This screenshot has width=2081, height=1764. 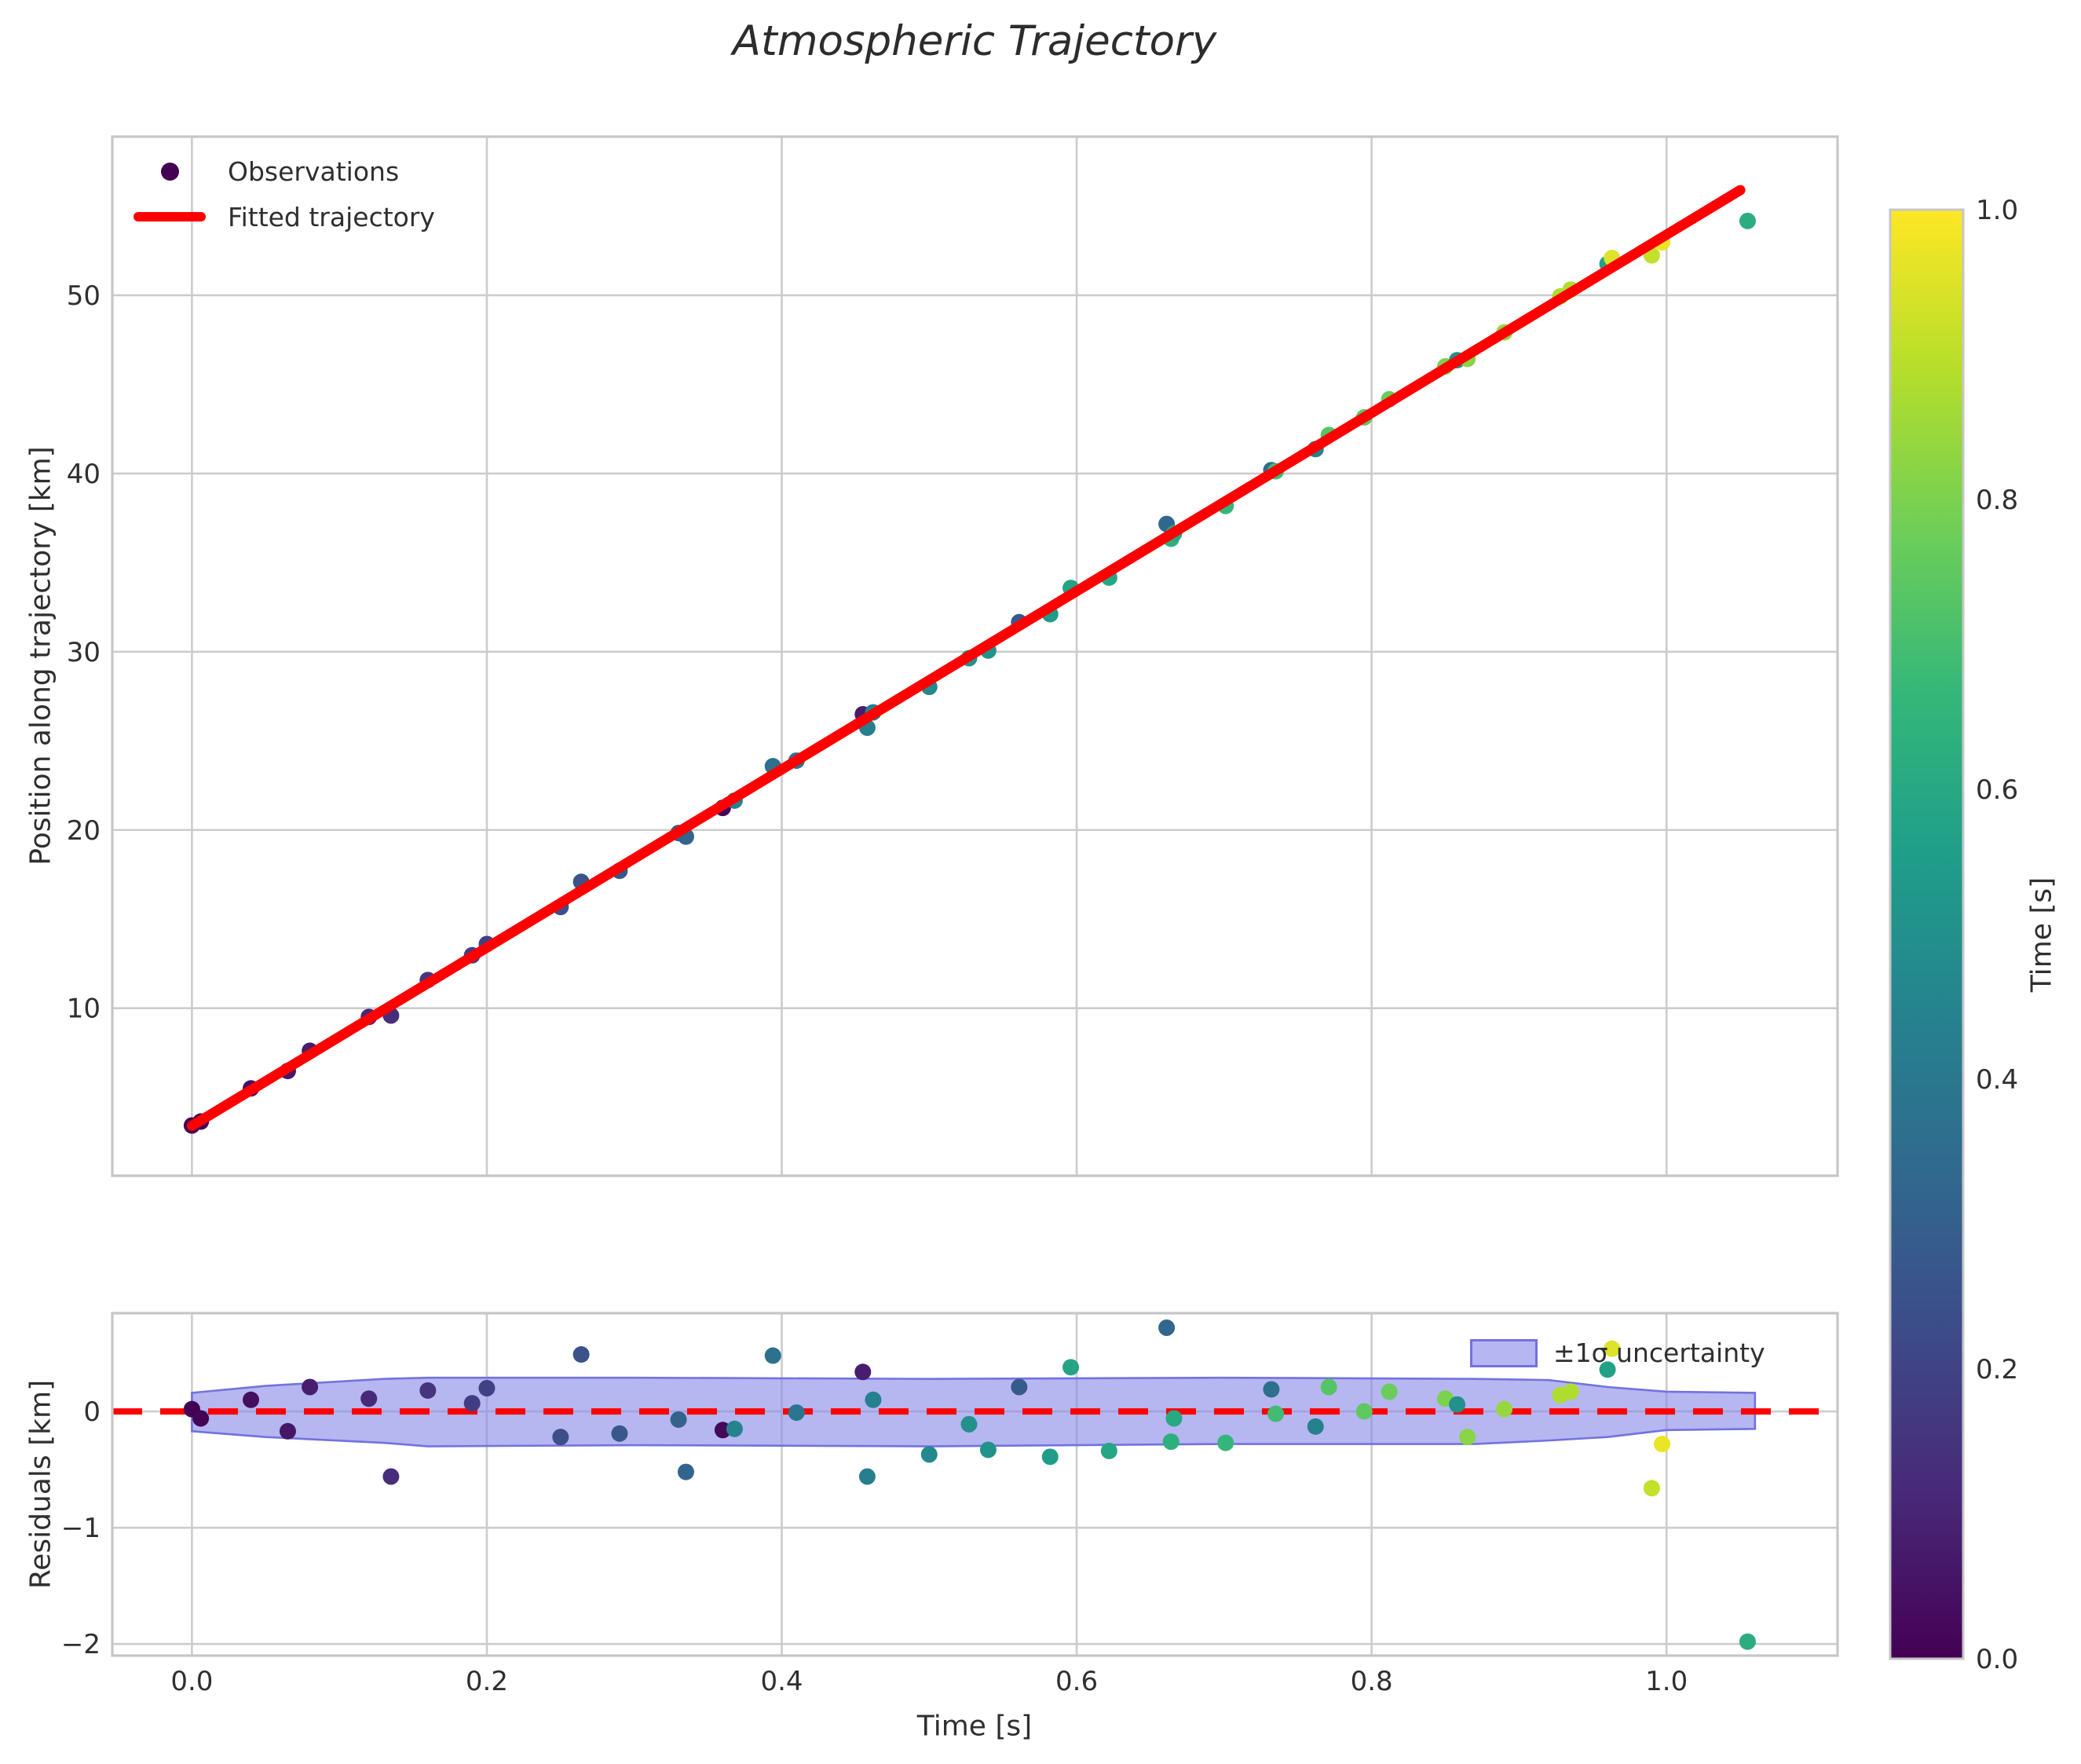 I want to click on residuals-y-axis-label: Residuals [km], so click(x=40, y=1485).